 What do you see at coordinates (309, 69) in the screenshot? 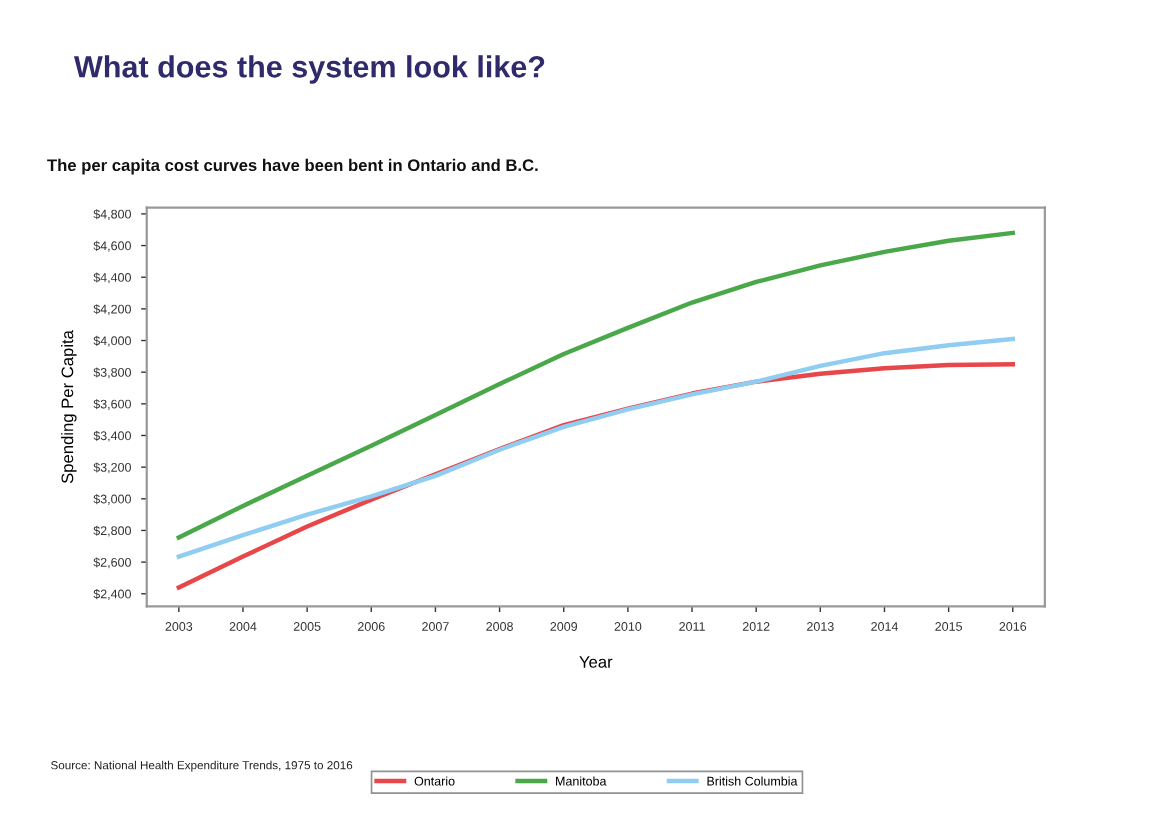
I see `chart-title: What does the system look like?` at bounding box center [309, 69].